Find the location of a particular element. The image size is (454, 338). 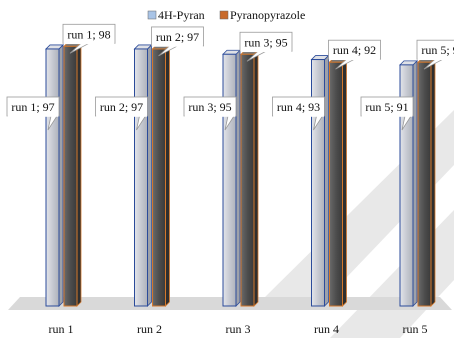

legend-label-4h-pyran: 4H-Pyran is located at coordinates (181, 15).